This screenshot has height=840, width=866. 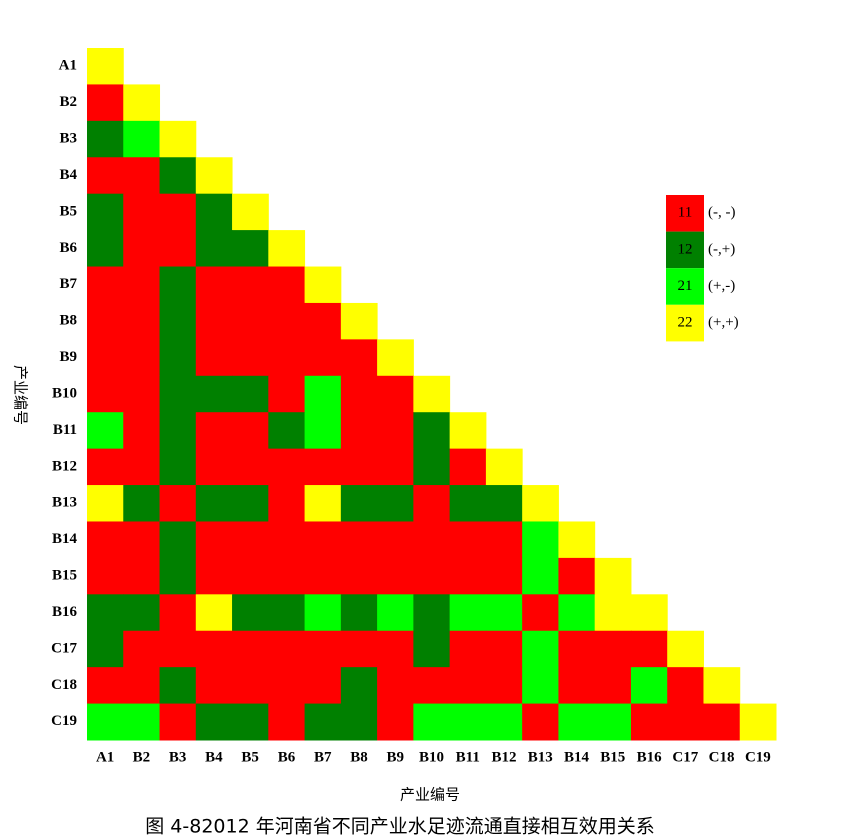 What do you see at coordinates (64, 721) in the screenshot?
I see `y-tick-label: C19` at bounding box center [64, 721].